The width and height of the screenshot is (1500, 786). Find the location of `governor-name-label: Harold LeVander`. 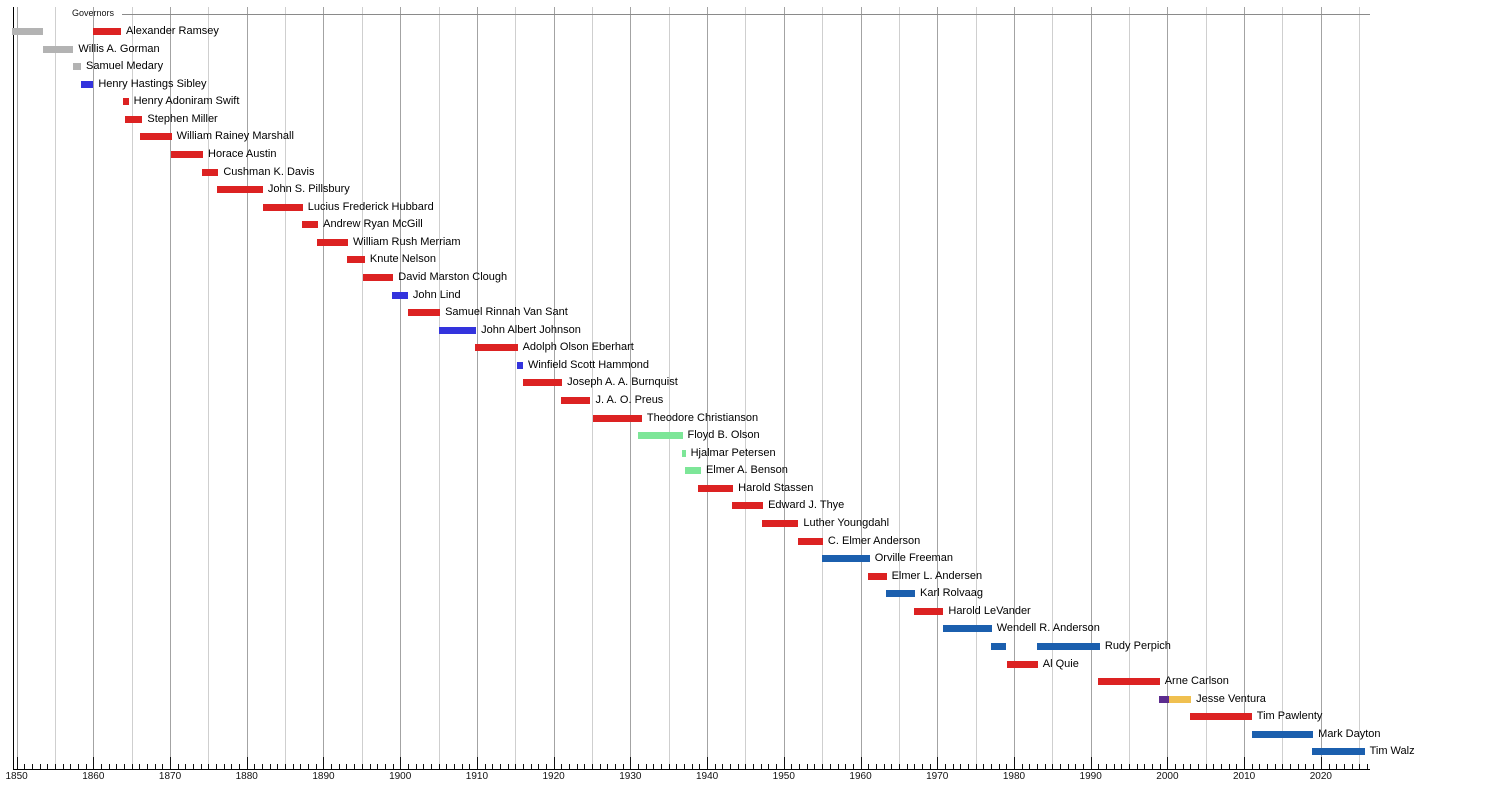

governor-name-label: Harold LeVander is located at coordinates (989, 610).